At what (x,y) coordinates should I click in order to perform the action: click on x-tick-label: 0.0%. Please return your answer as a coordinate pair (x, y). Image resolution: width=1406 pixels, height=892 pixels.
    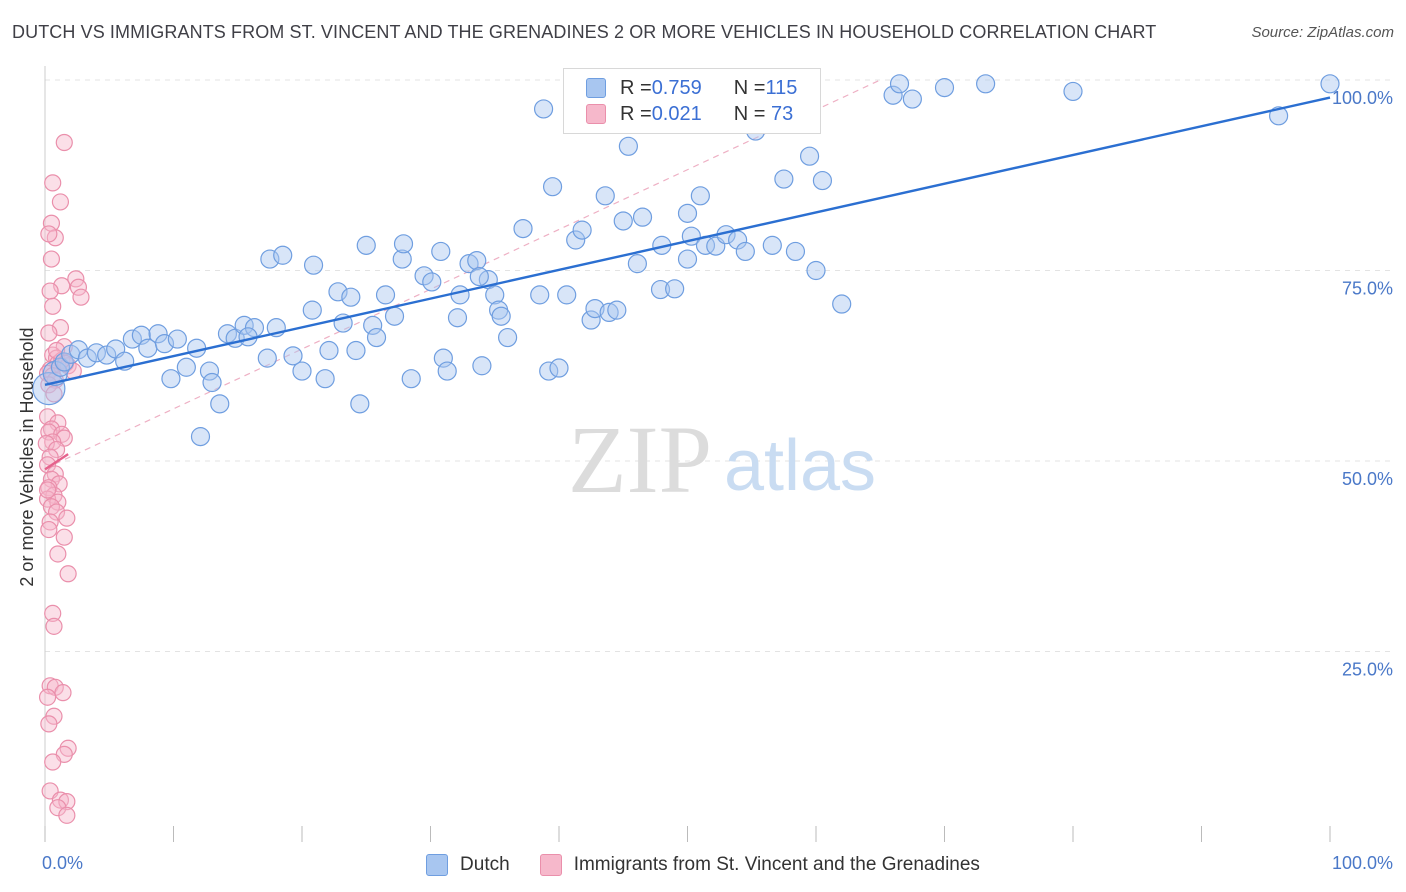
    Looking at the image, I should click on (62, 863).